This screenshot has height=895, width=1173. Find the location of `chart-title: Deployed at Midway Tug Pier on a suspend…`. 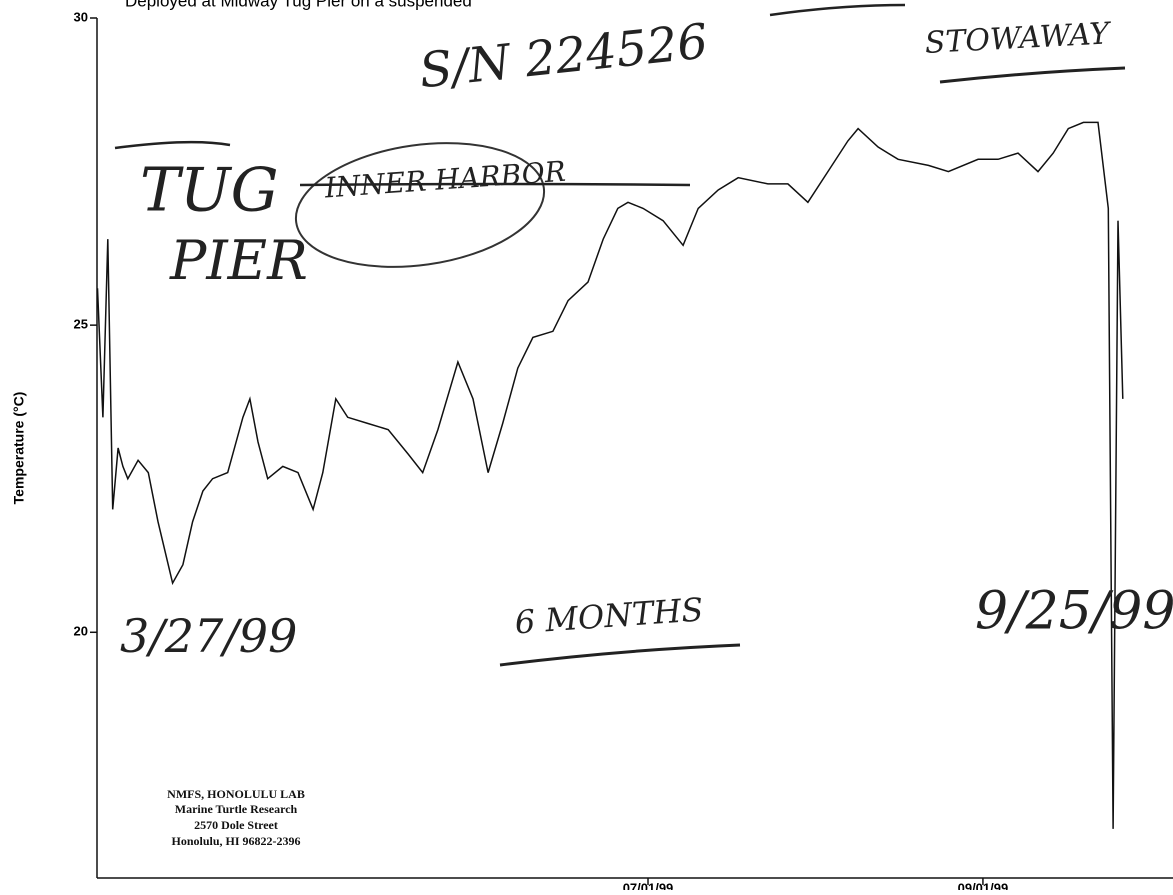

chart-title: Deployed at Midway Tug Pier on a suspend… is located at coordinates (298, 5).